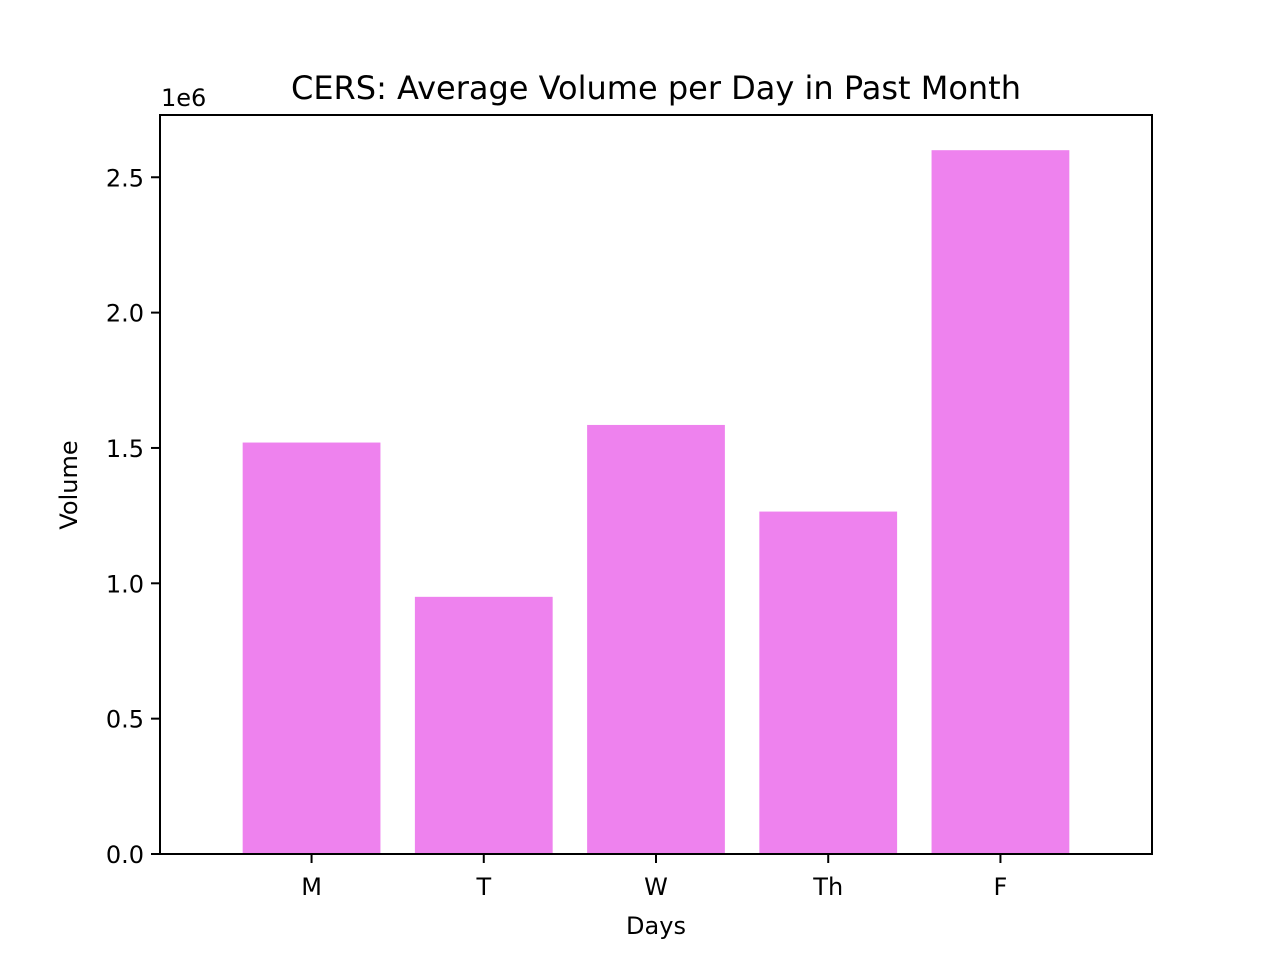 The width and height of the screenshot is (1280, 960). Describe the element at coordinates (656, 887) in the screenshot. I see `x-tick-label: W` at that location.